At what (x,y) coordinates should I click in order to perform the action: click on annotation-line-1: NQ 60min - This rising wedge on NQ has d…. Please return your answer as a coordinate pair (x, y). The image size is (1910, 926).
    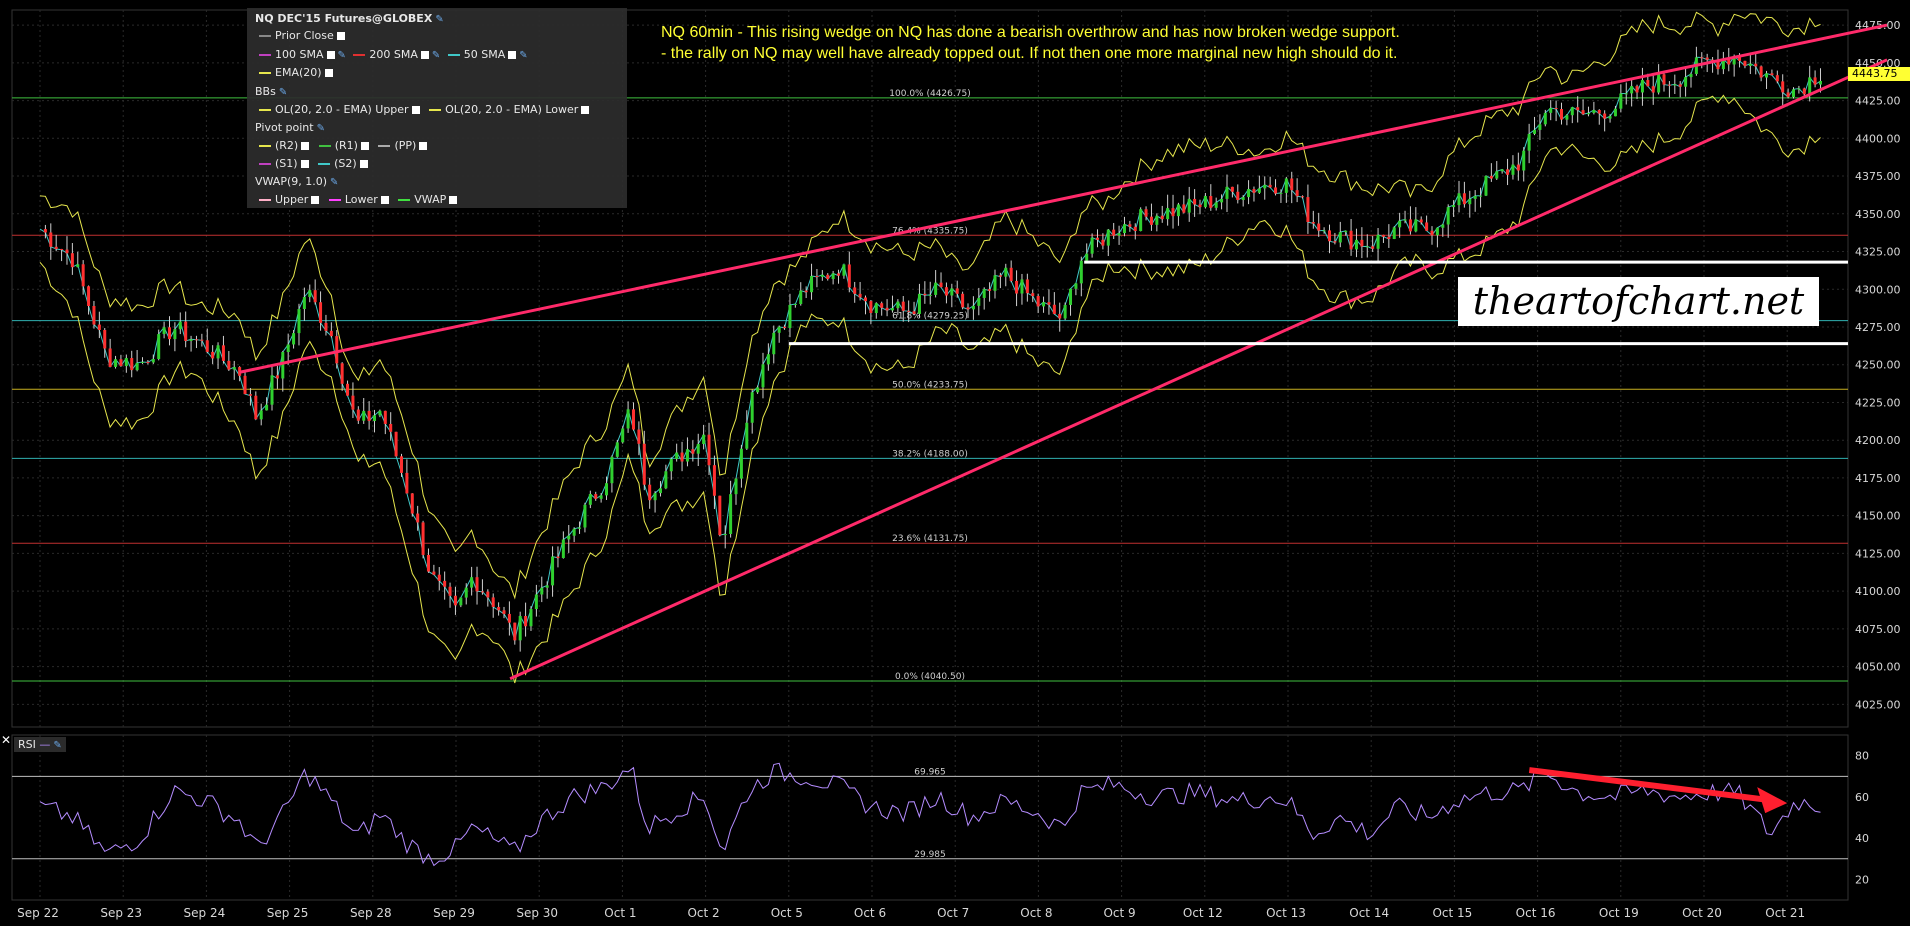
    Looking at the image, I should click on (1030, 32).